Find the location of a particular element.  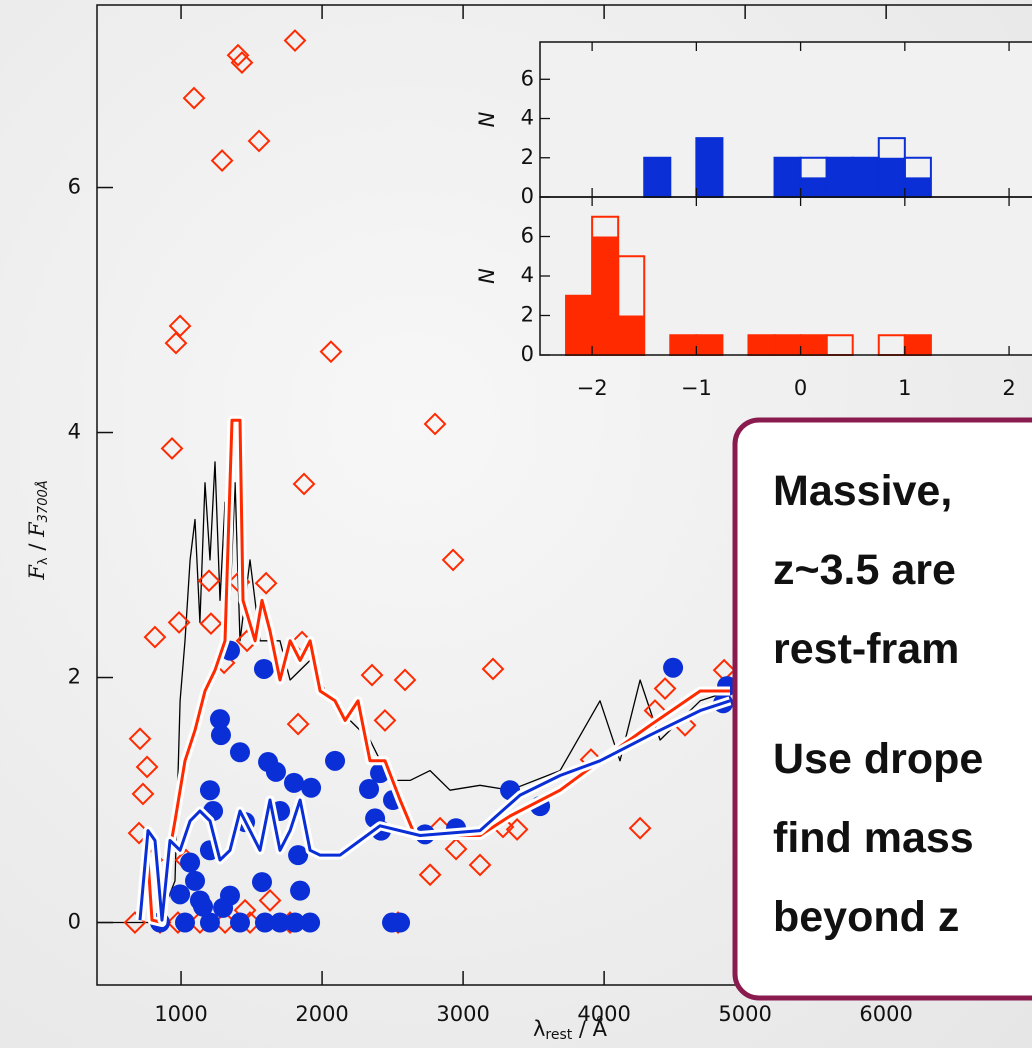

annotation-line: beyond z is located at coordinates (866, 917).